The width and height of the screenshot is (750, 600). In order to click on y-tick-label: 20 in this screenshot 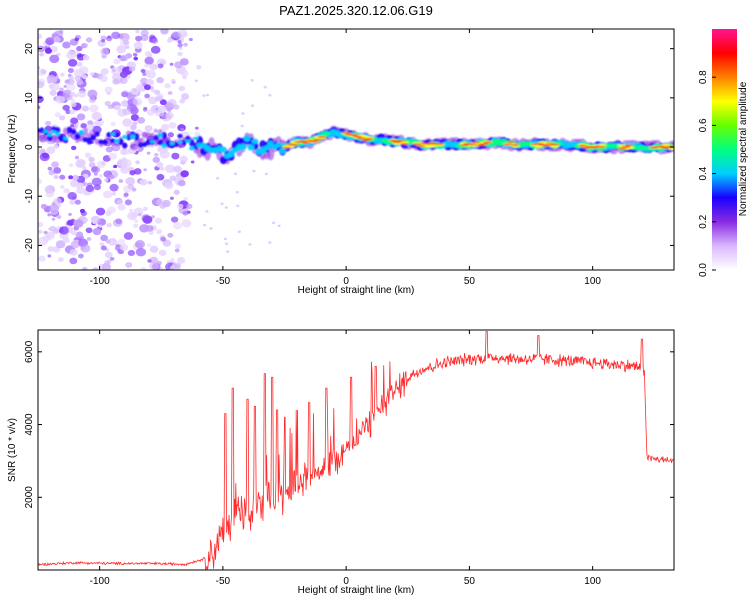, I will do `click(29, 49)`.